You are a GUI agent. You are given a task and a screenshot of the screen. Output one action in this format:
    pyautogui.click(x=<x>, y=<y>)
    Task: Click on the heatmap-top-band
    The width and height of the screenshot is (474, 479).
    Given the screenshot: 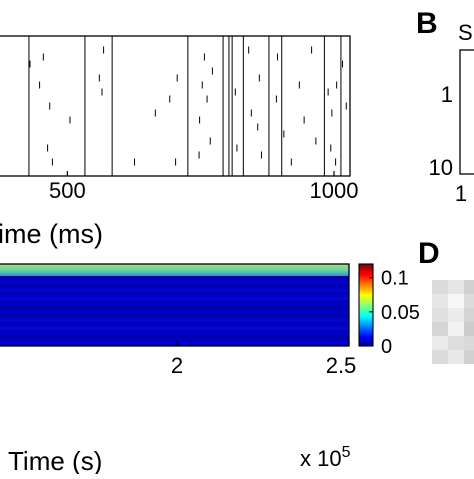 What is the action you would take?
    pyautogui.click(x=174, y=270)
    